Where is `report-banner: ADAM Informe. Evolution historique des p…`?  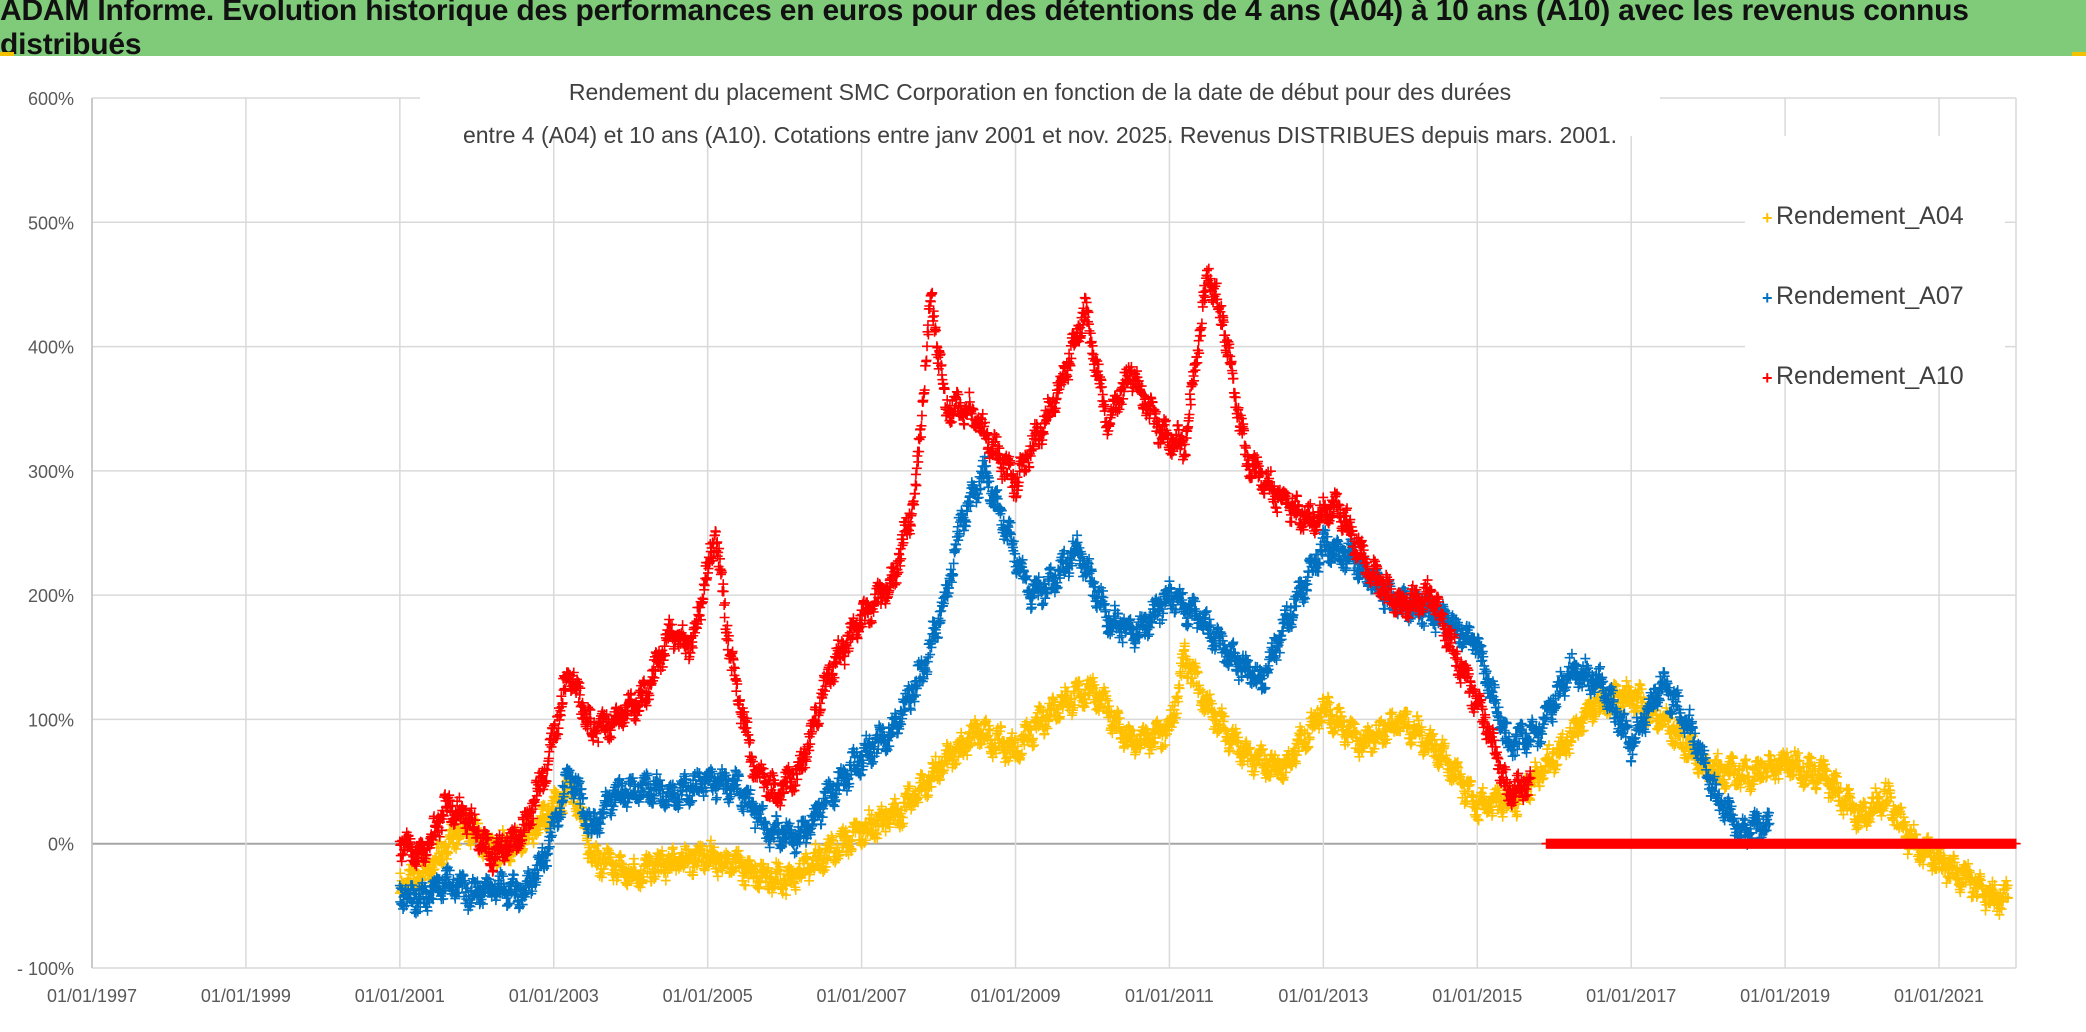
report-banner: ADAM Informe. Evolution historique des p… is located at coordinates (1043, 30).